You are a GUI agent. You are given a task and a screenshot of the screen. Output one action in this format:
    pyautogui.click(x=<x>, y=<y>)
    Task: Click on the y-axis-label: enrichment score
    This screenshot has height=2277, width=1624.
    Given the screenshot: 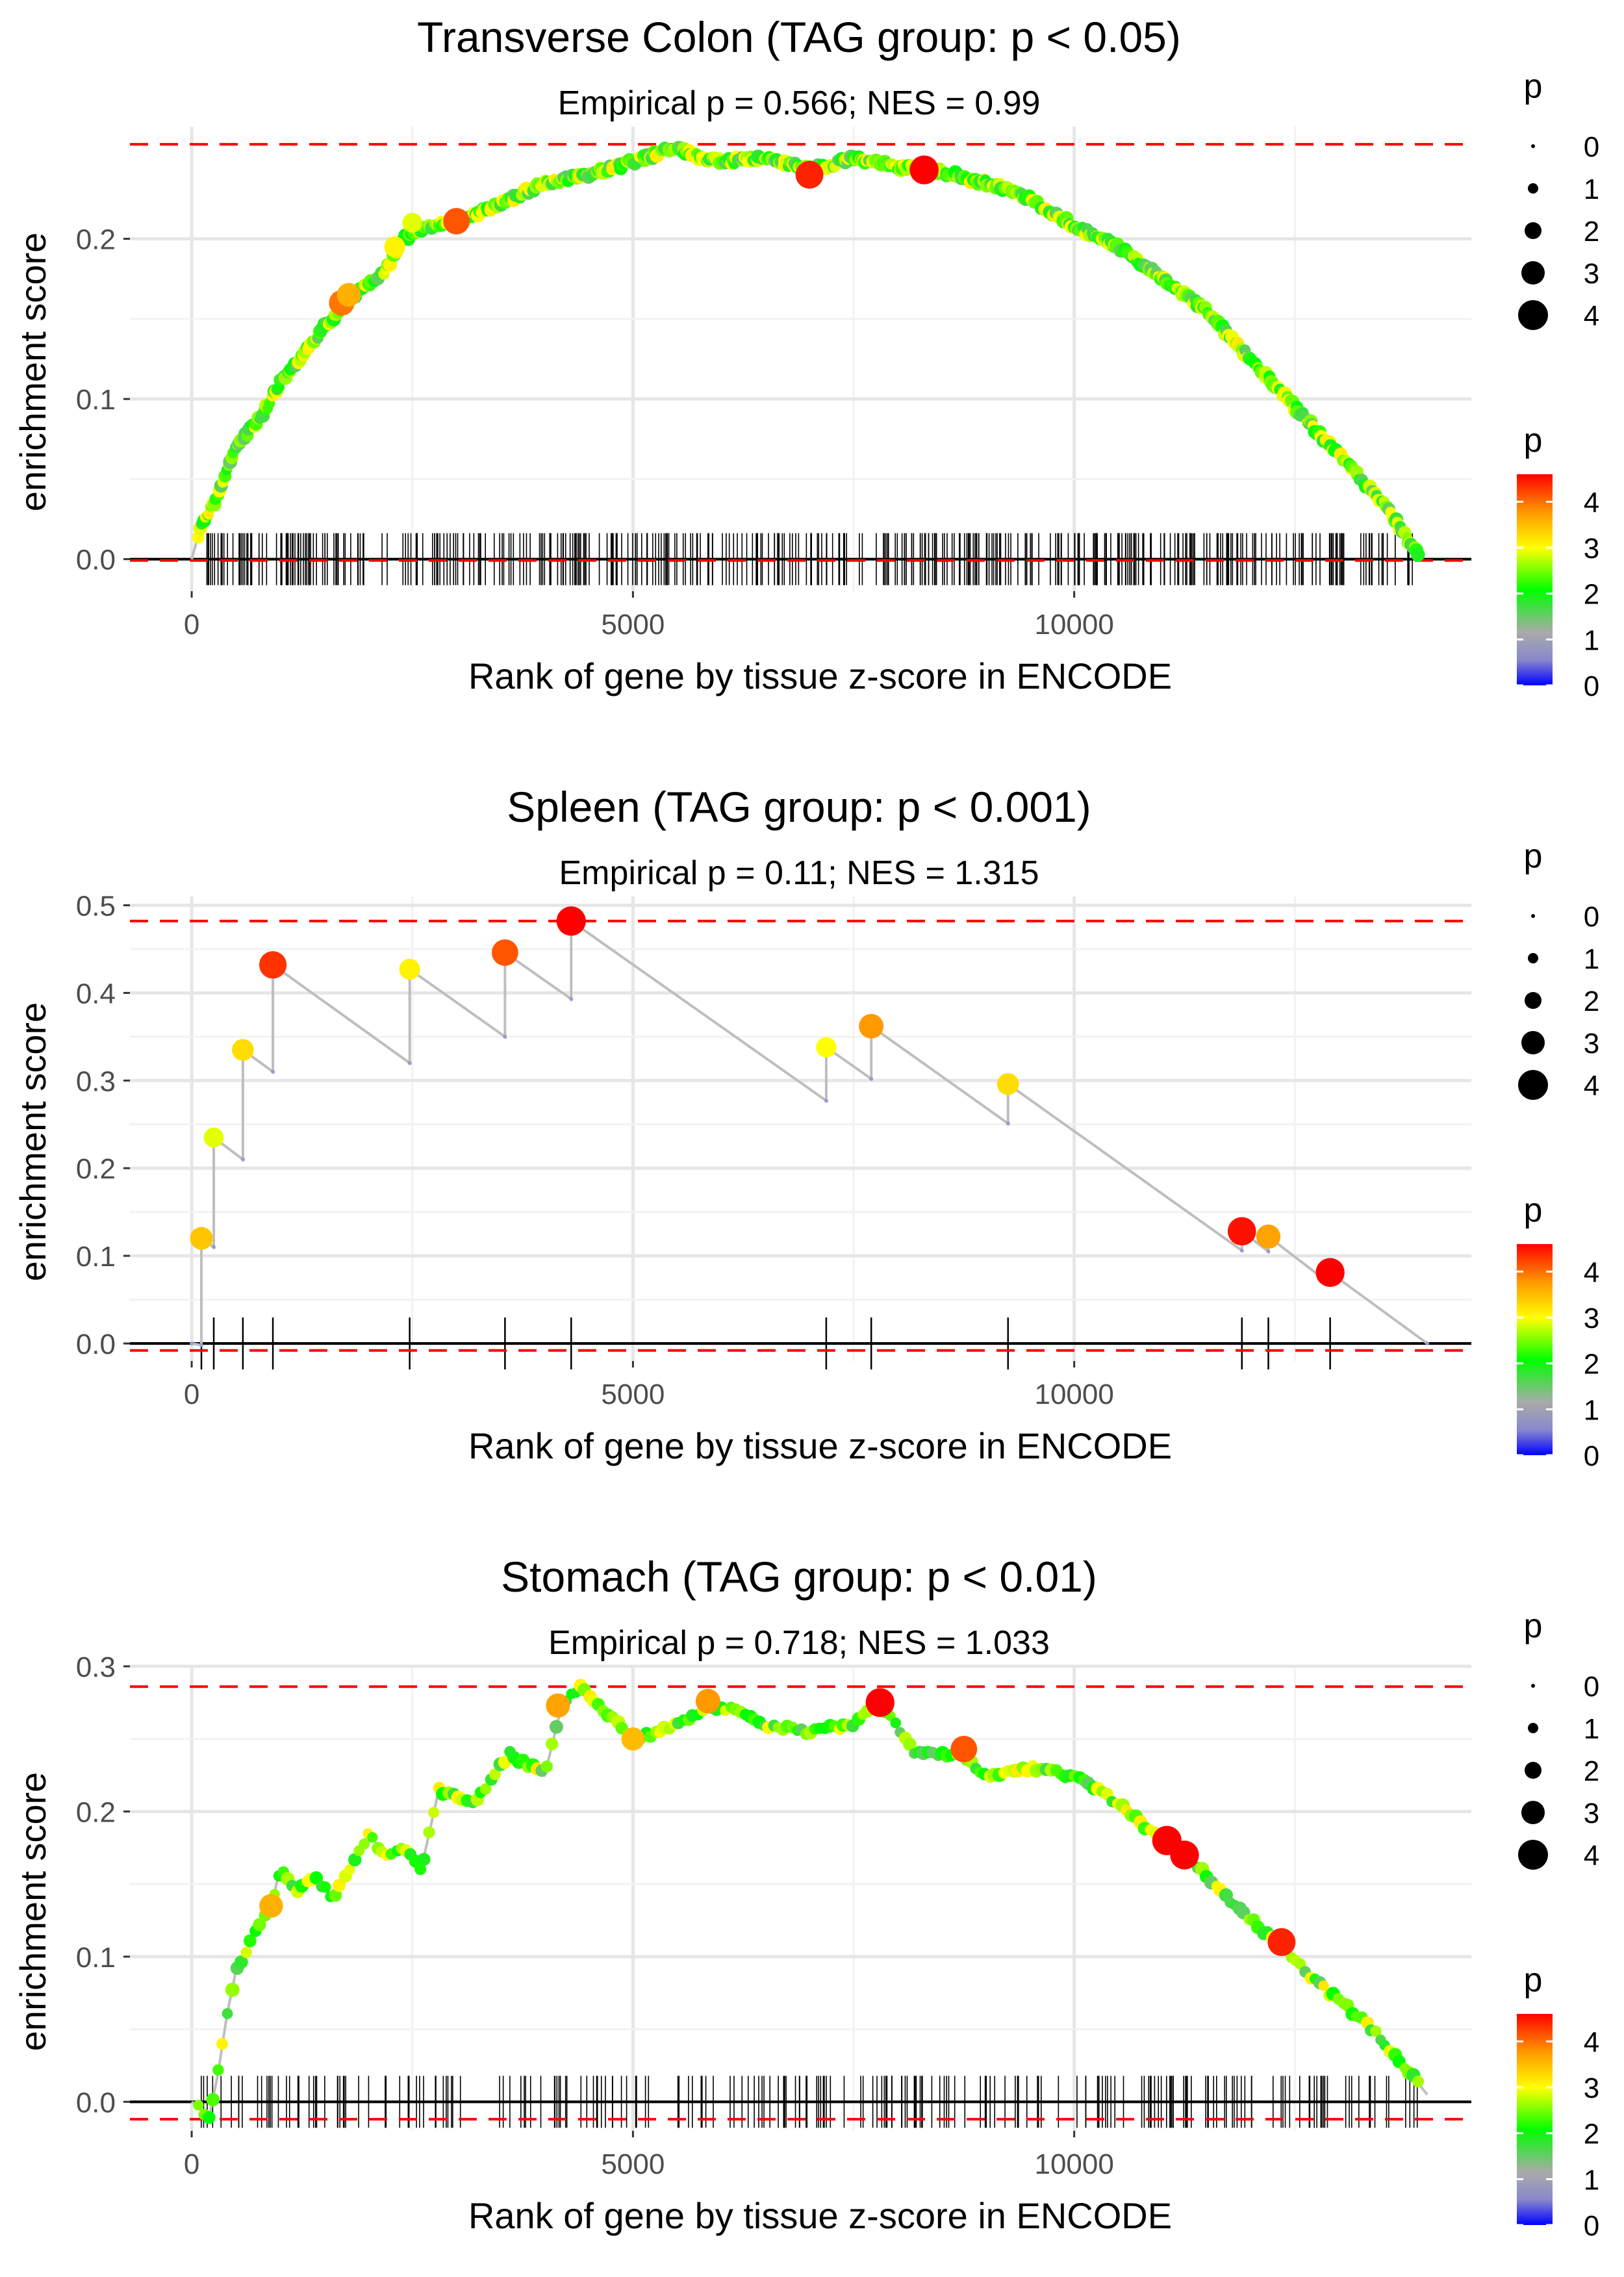 What is the action you would take?
    pyautogui.click(x=32, y=1142)
    